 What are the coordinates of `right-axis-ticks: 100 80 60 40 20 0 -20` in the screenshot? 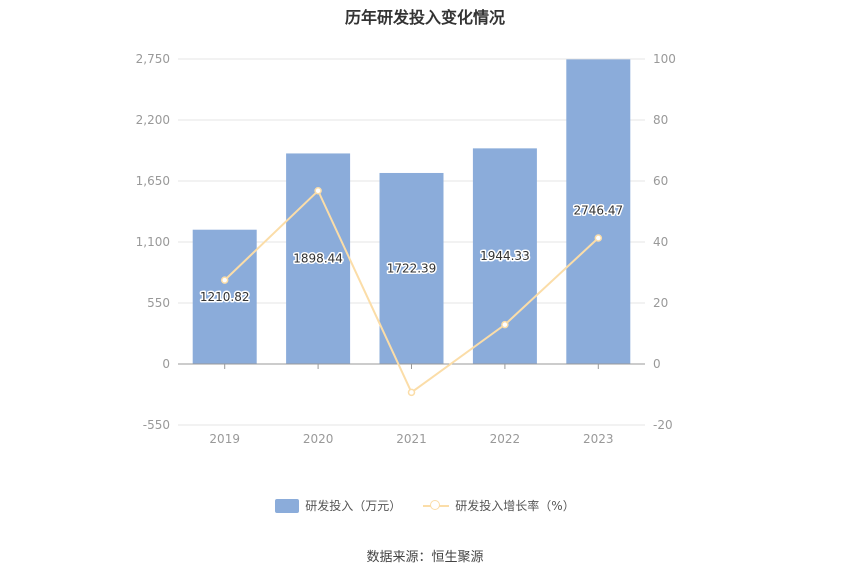 It's located at (664, 242).